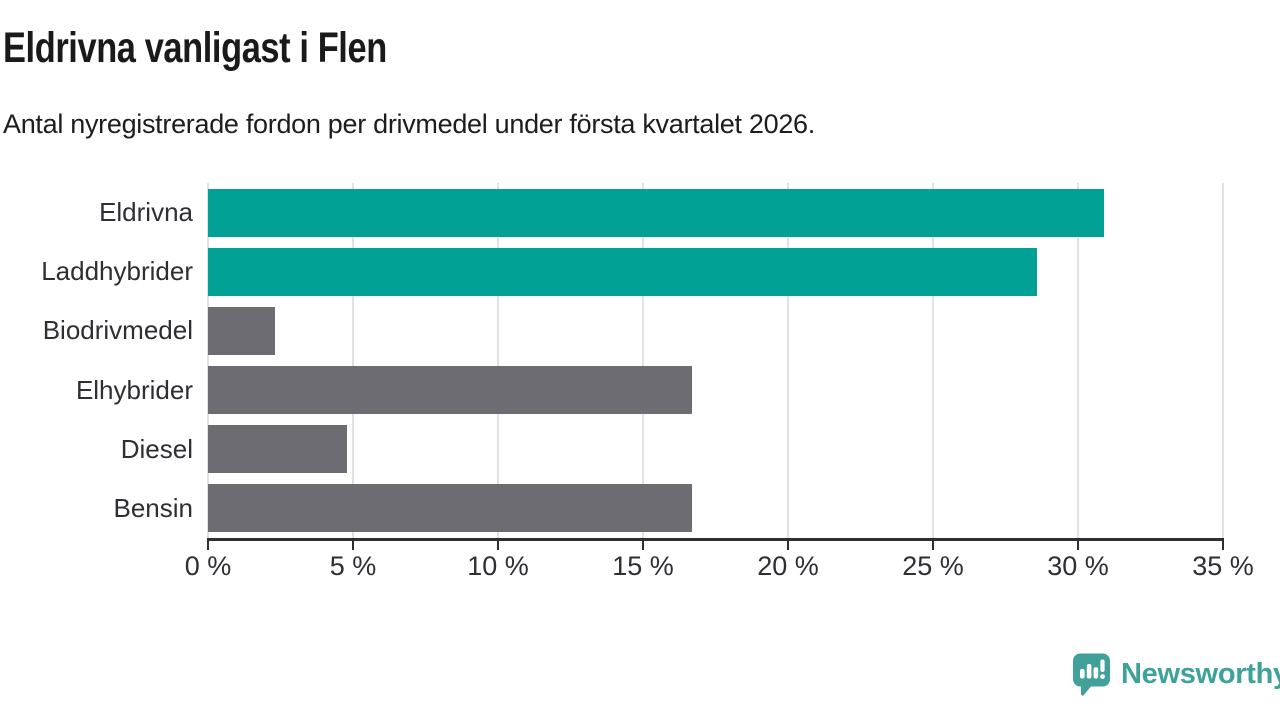 This screenshot has height=720, width=1280. What do you see at coordinates (933, 566) in the screenshot?
I see `x-tick-label-25: 25 %` at bounding box center [933, 566].